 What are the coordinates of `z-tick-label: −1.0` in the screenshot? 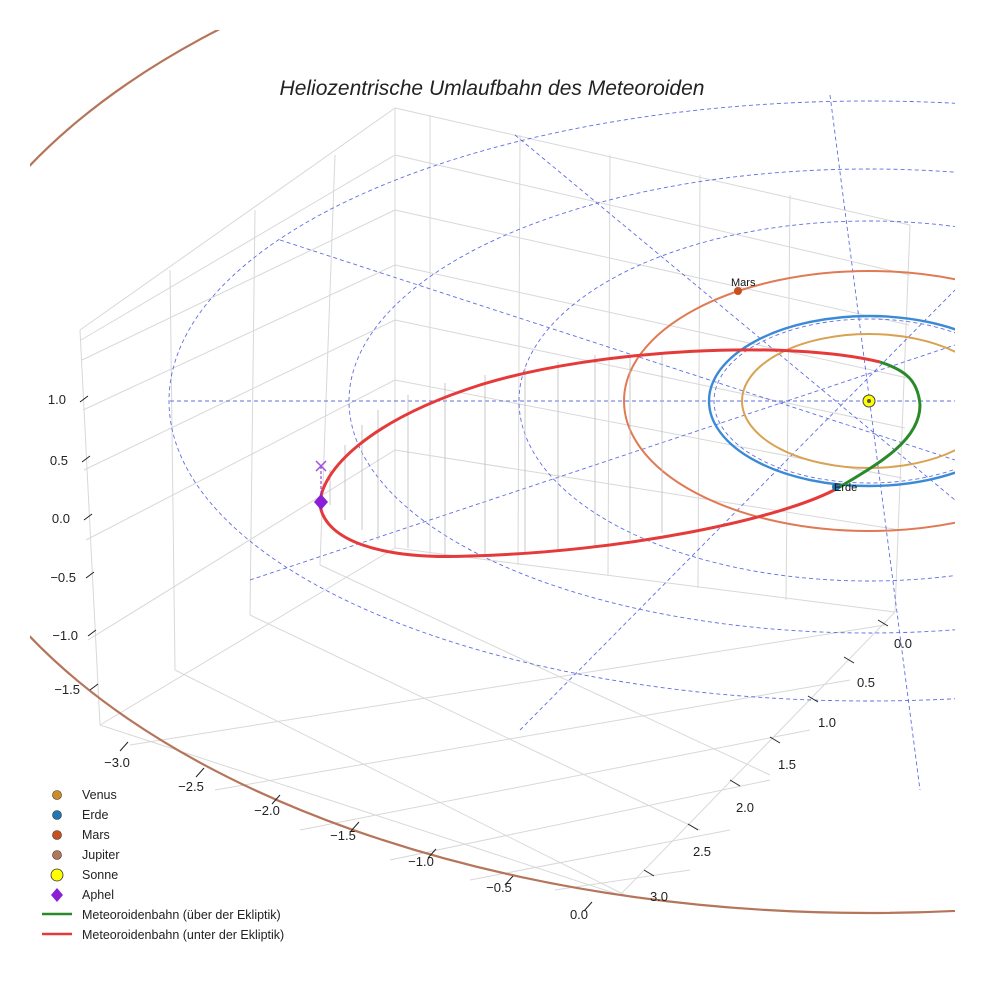 It's located at (65, 635).